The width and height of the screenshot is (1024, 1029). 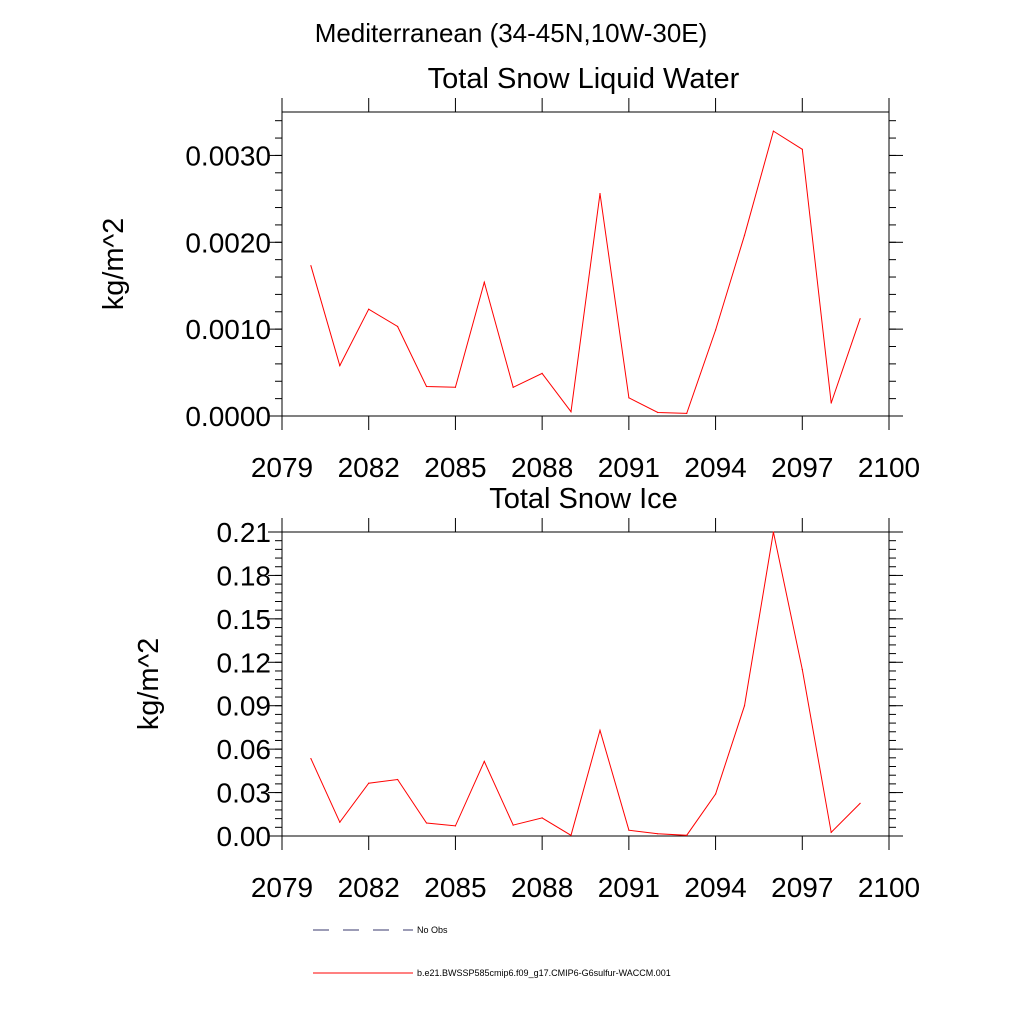 I want to click on y-tick-label: 0.18, so click(x=244, y=575).